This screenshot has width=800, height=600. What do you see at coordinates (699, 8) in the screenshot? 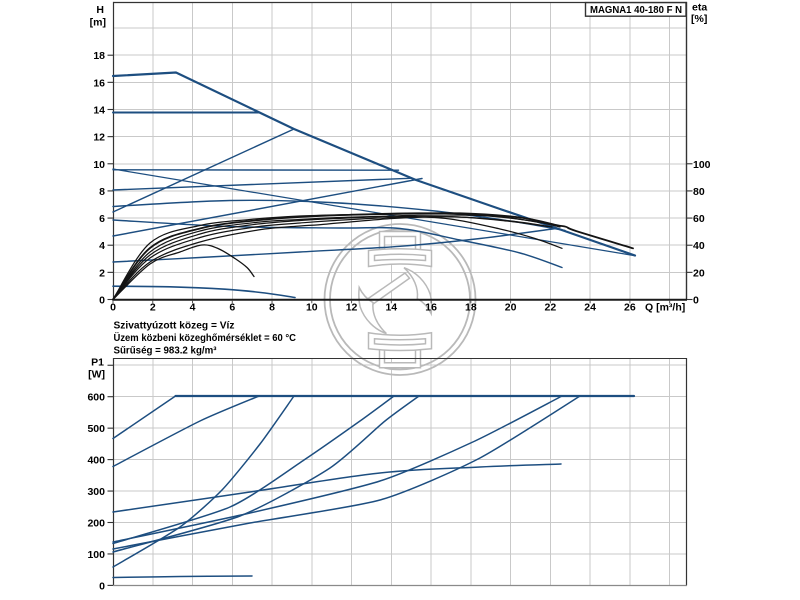
I see `svg-text: eta` at bounding box center [699, 8].